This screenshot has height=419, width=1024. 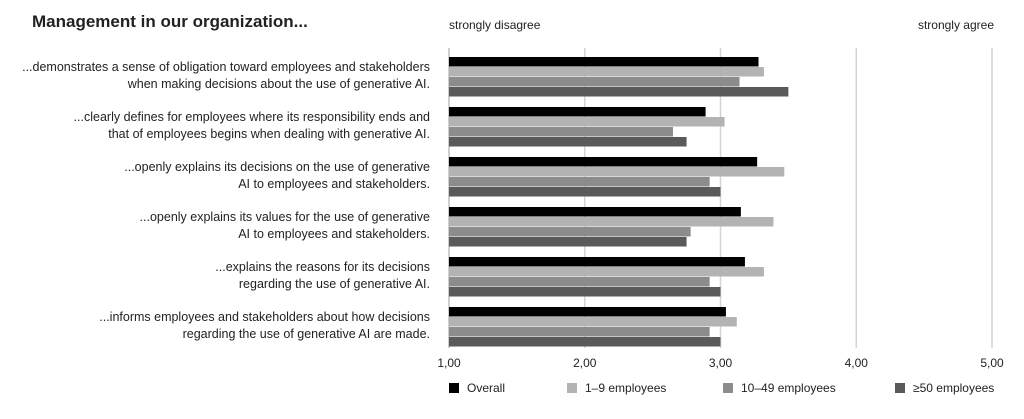 I want to click on legend-item: ≥50 employees, so click(x=944, y=388).